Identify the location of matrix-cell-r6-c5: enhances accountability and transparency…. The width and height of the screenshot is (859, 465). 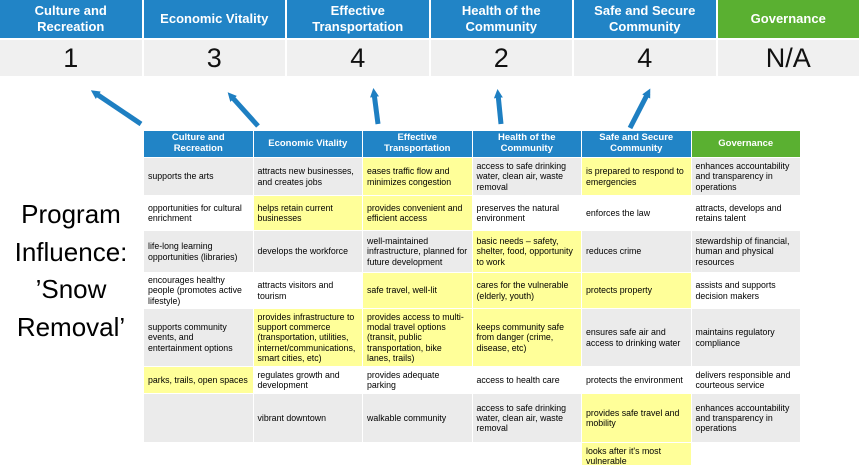
(745, 418).